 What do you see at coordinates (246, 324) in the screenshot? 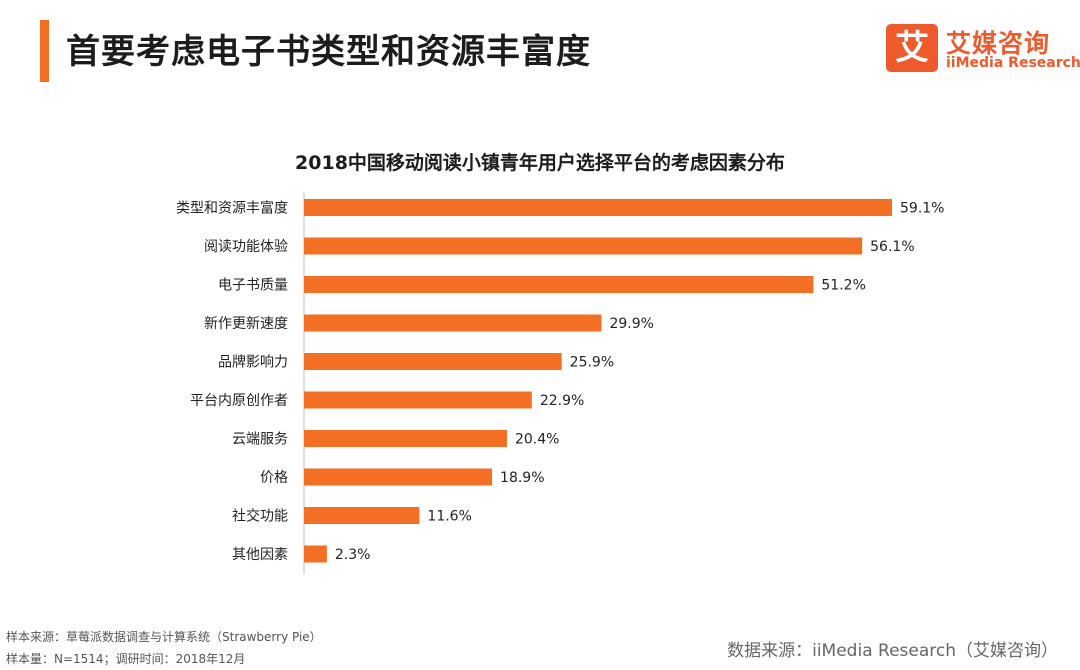
I see `category-label: 新作更新速度` at bounding box center [246, 324].